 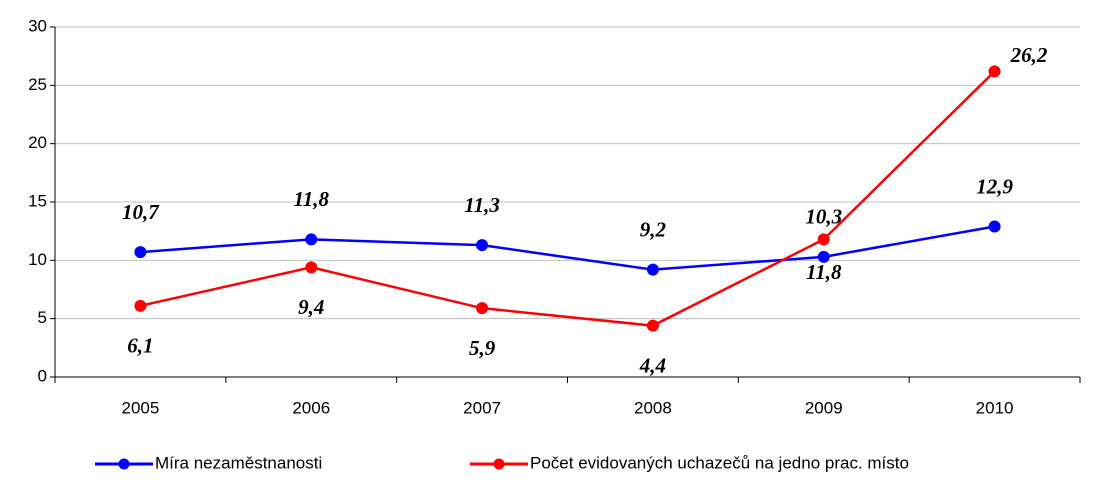 I want to click on value-label: 26,2, so click(x=1029, y=55).